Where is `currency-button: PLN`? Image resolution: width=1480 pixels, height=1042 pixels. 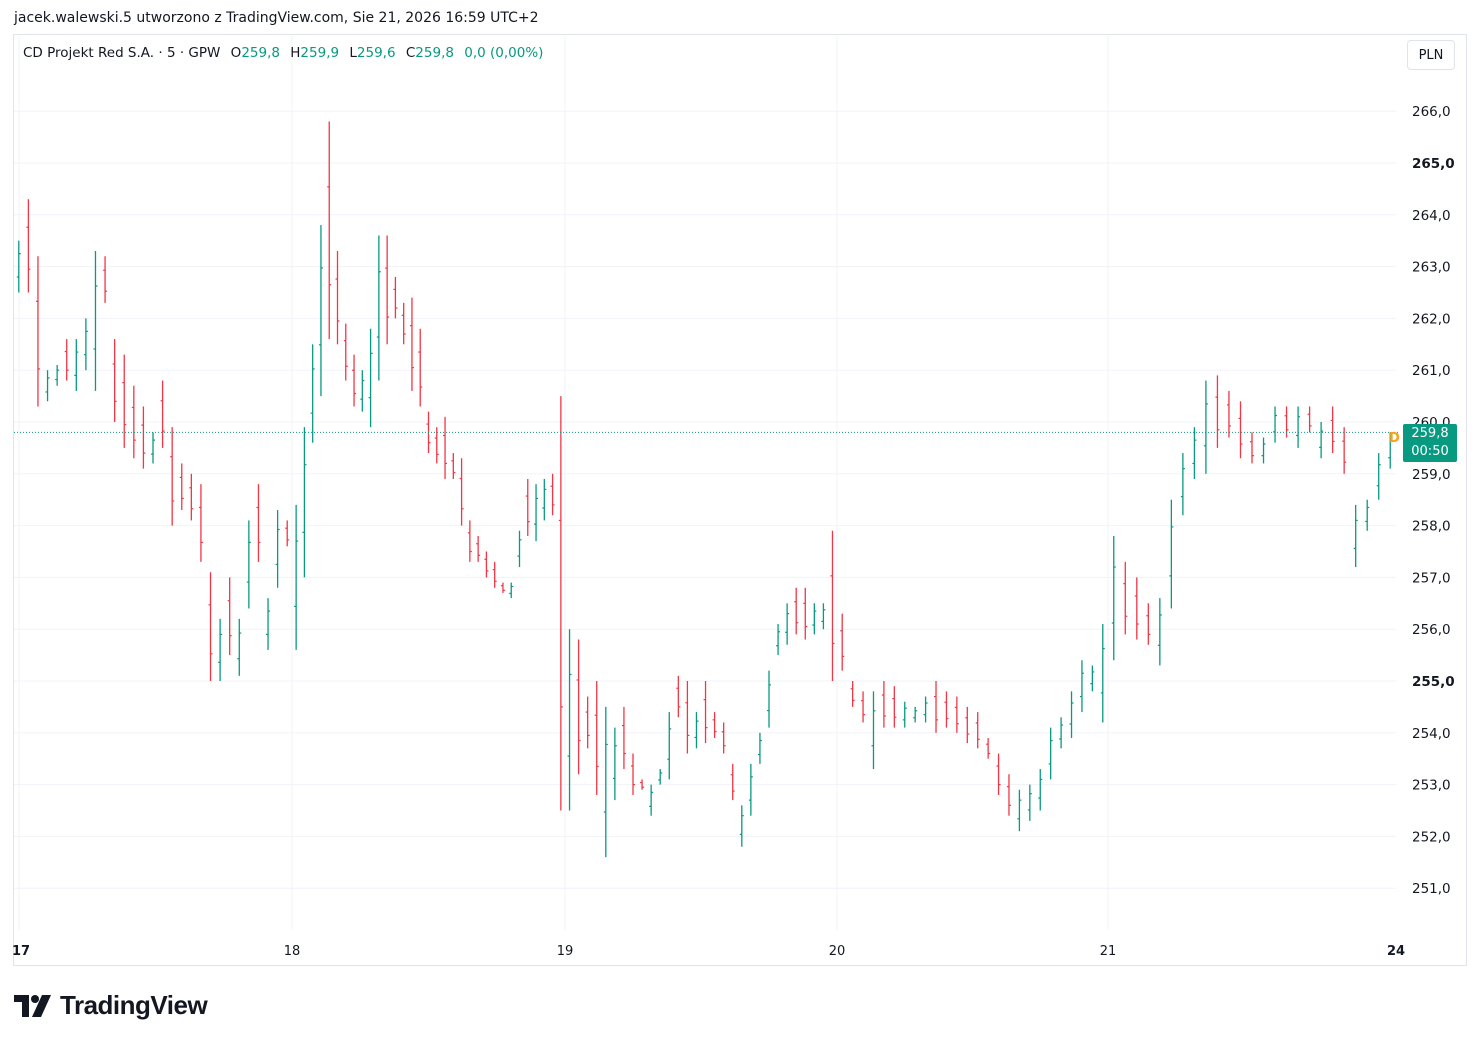 currency-button: PLN is located at coordinates (1431, 55).